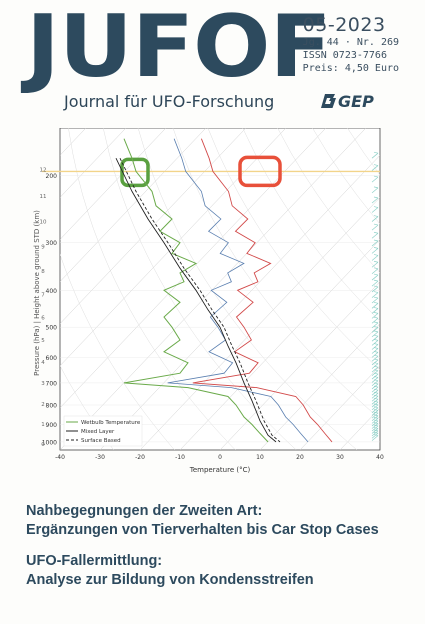 This screenshot has height=624, width=425. I want to click on volume-number: Jg. 44 · Nr. 269, so click(350, 42).